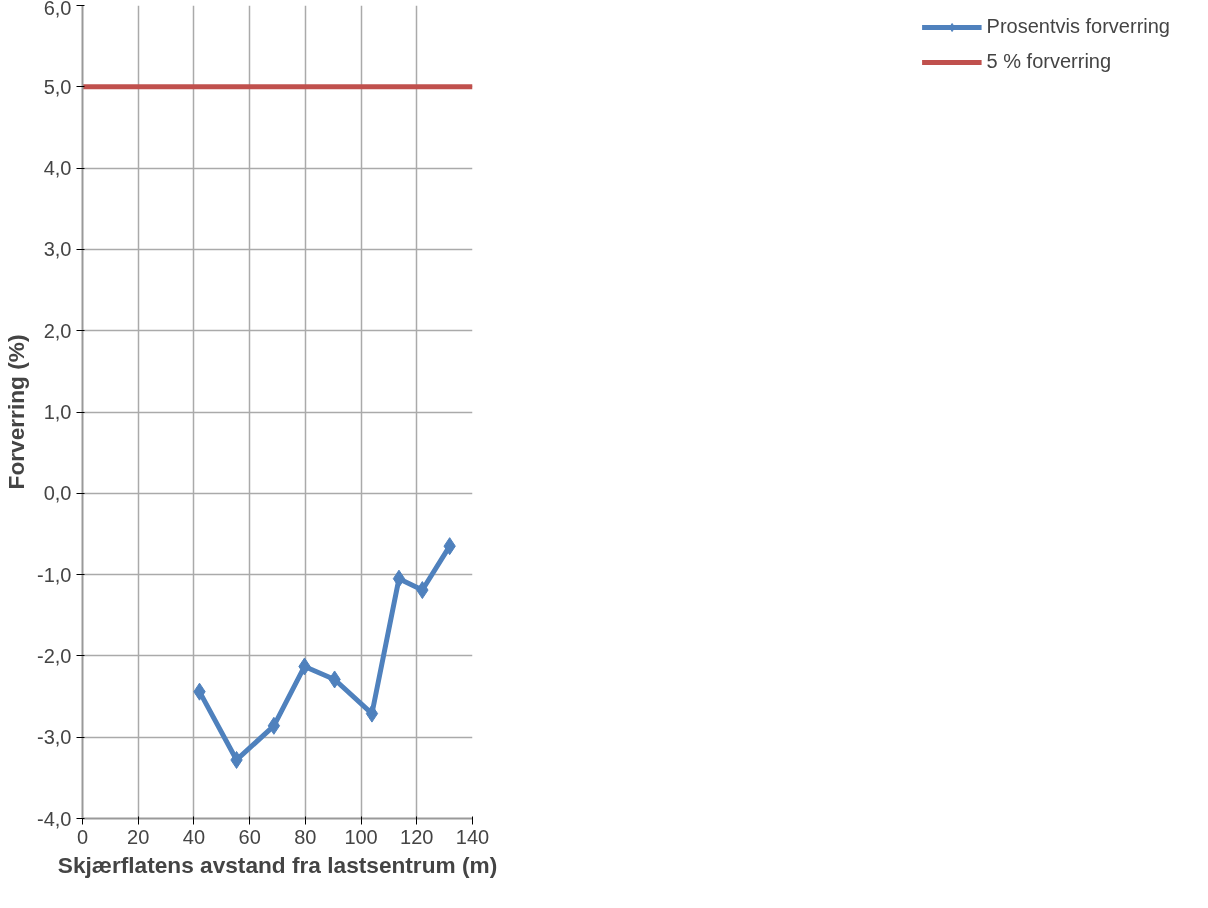 The image size is (1208, 908). What do you see at coordinates (138, 836) in the screenshot?
I see `x-tick-label: 20` at bounding box center [138, 836].